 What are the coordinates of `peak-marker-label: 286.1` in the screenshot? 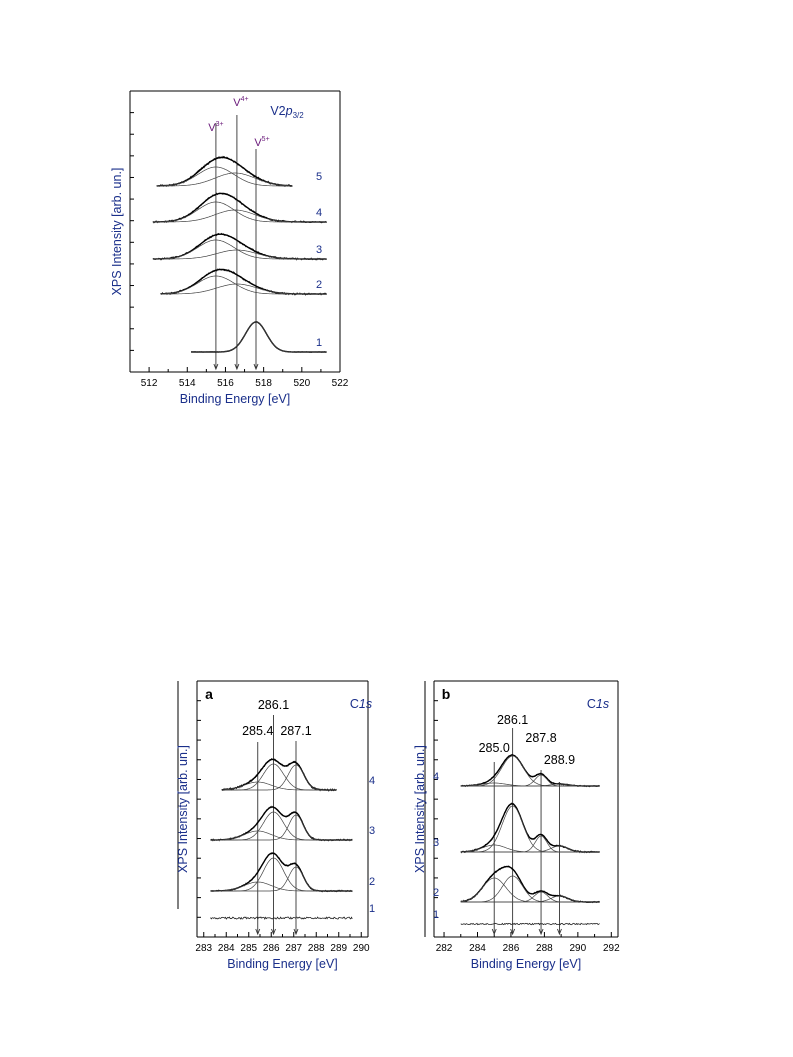 It's located at (512, 720).